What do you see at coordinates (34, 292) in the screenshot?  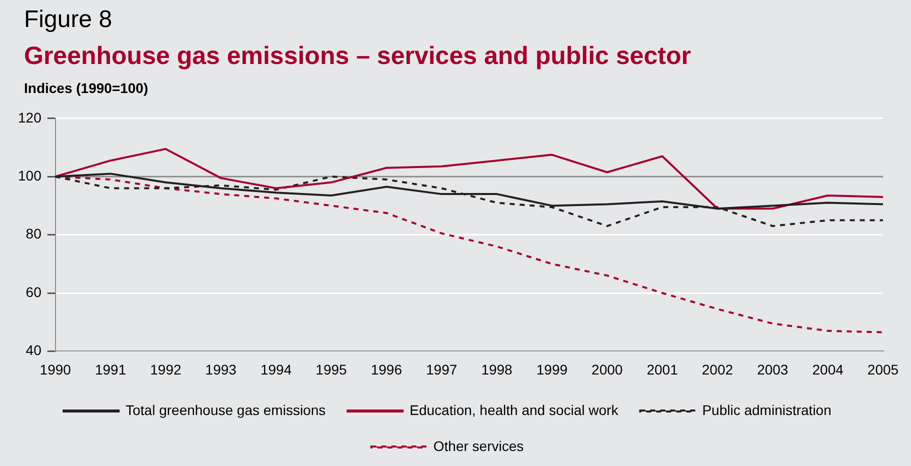 I see `y-tick-label: 60` at bounding box center [34, 292].